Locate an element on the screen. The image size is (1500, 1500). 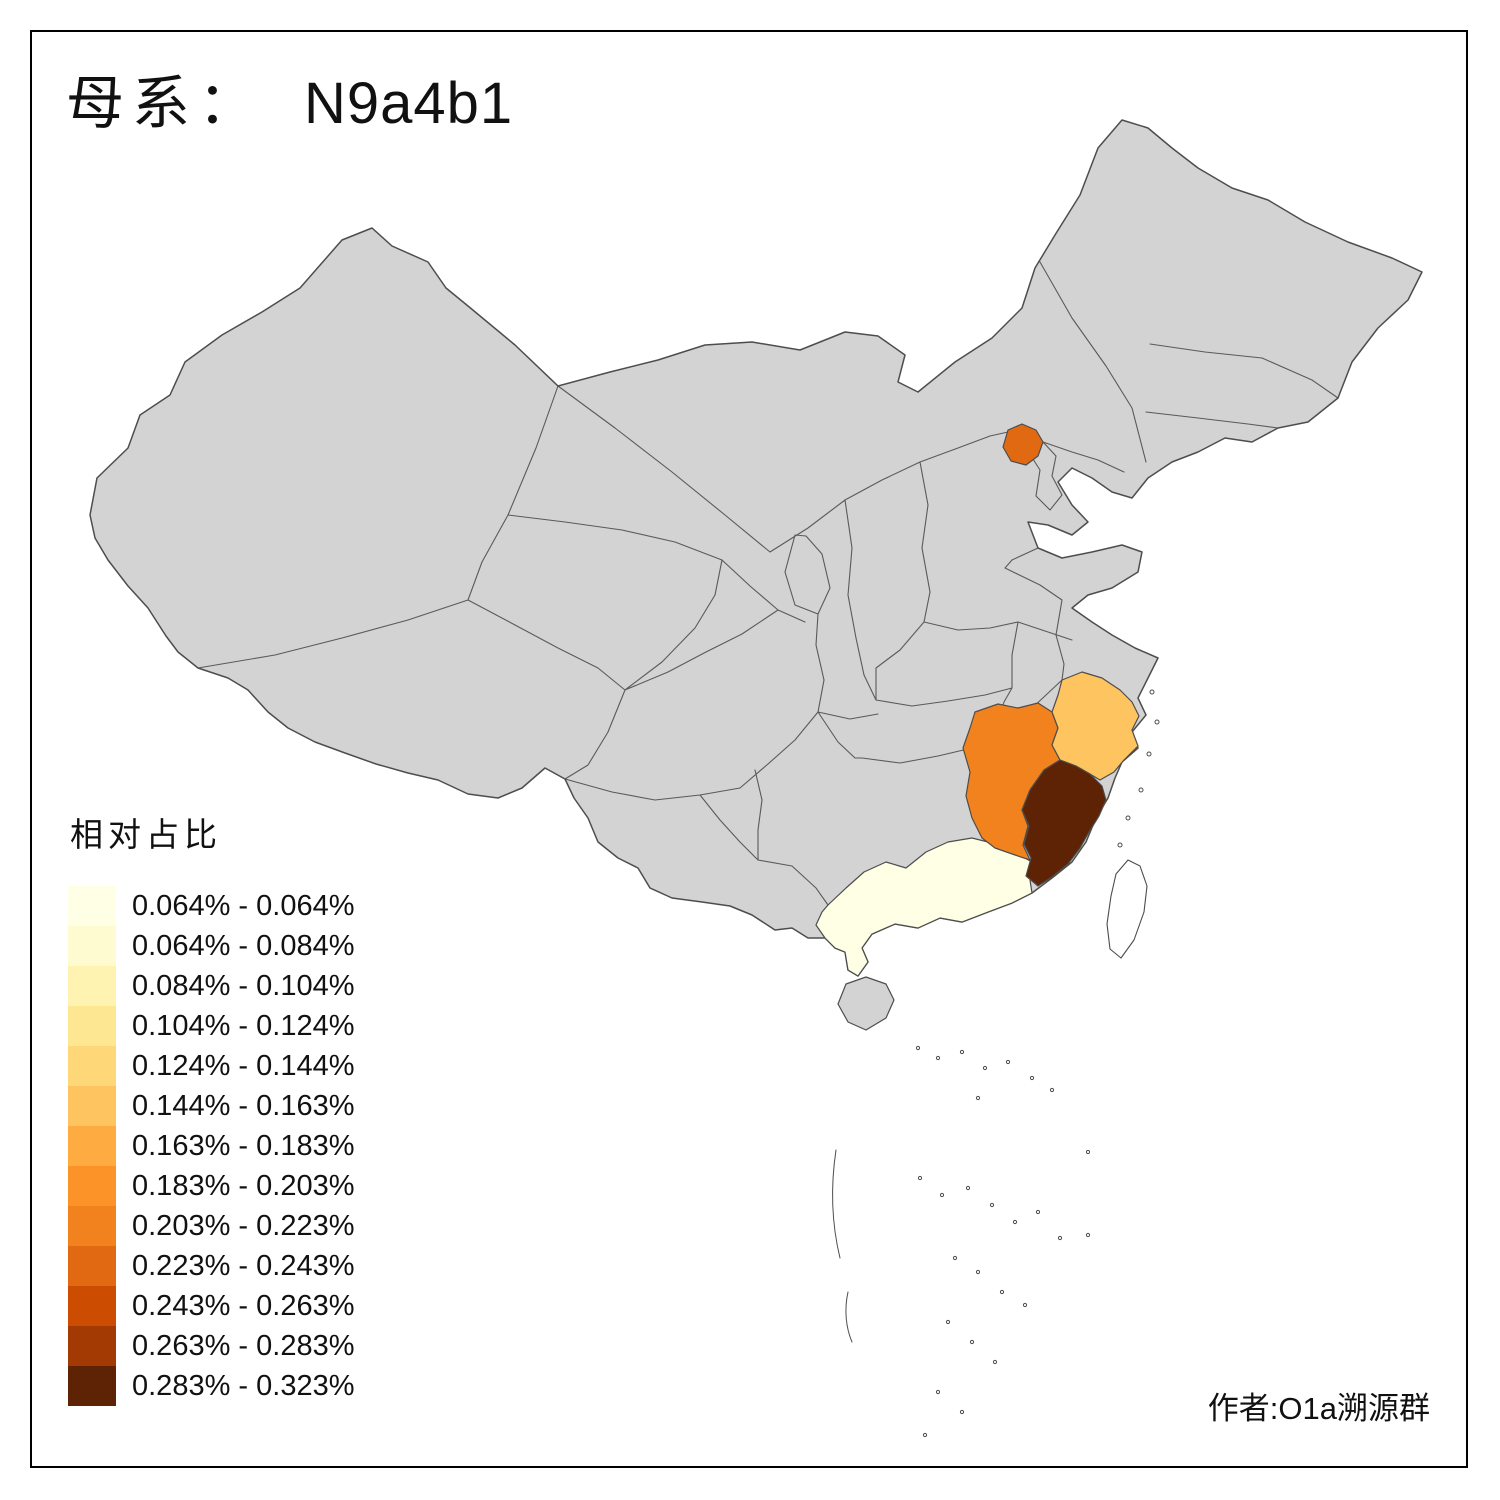
legend-label: 0.104% - 0.124% is located at coordinates (243, 1025).